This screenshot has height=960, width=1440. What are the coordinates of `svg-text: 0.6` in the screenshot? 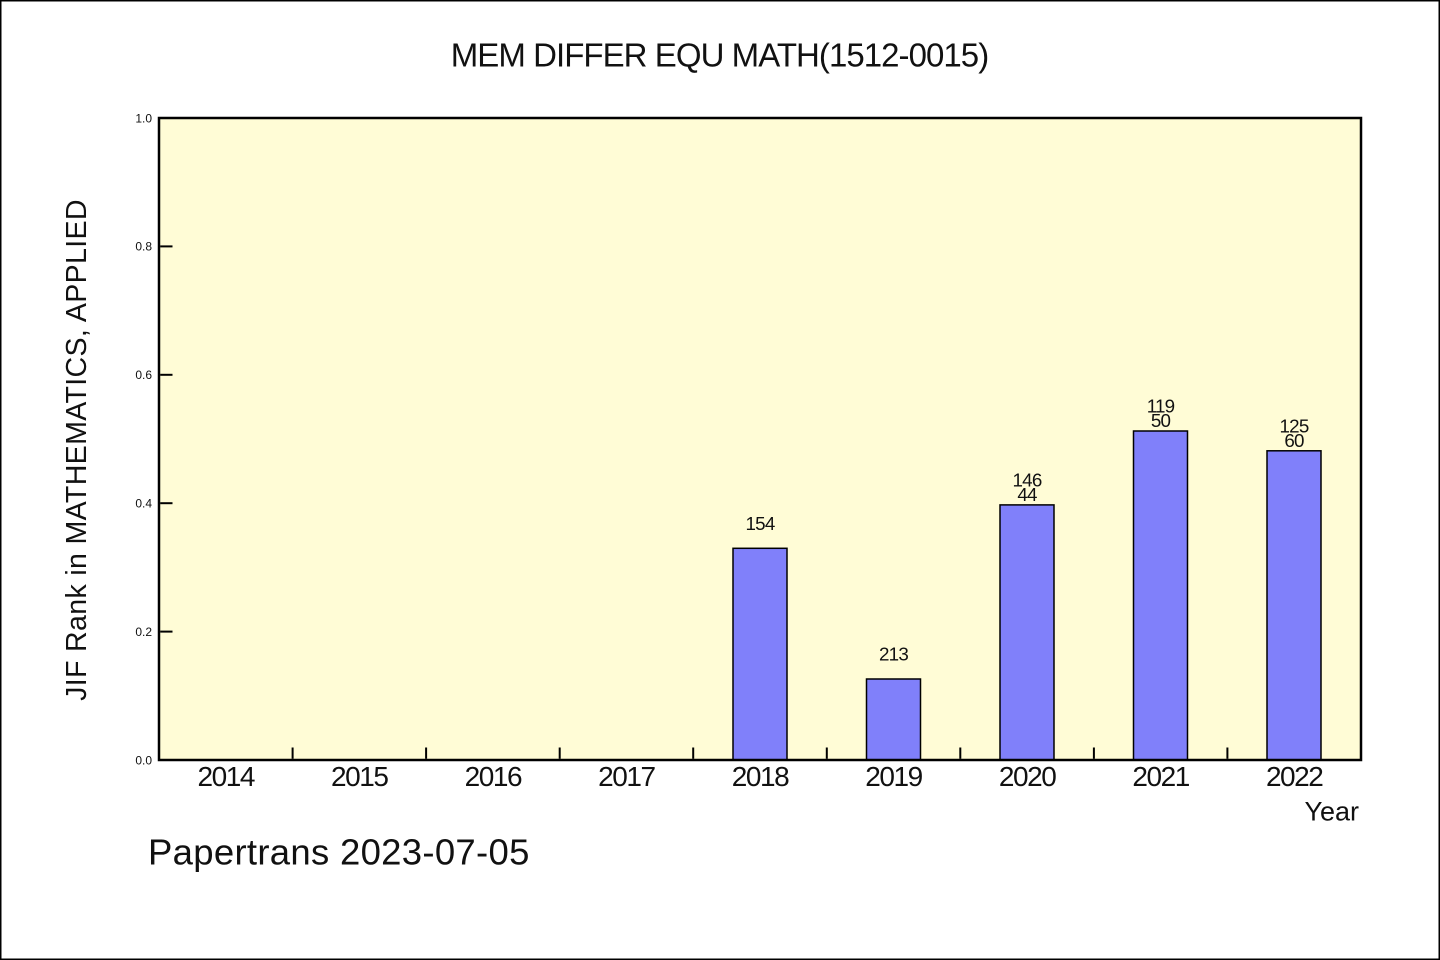 It's located at (143, 375).